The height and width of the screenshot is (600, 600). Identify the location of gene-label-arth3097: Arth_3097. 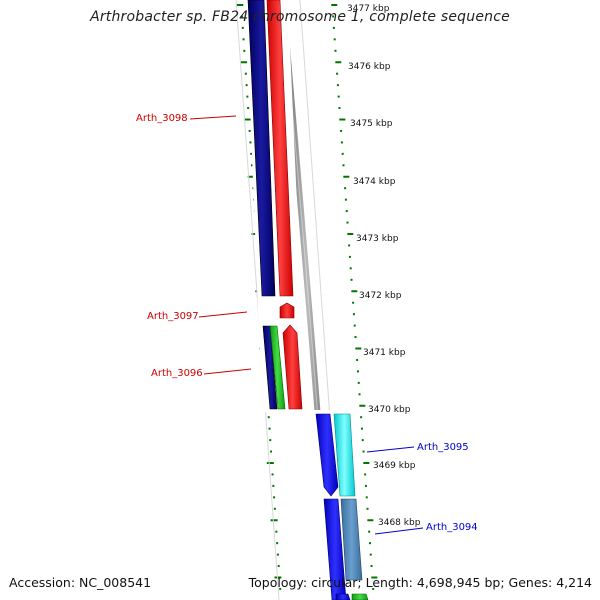
(173, 316).